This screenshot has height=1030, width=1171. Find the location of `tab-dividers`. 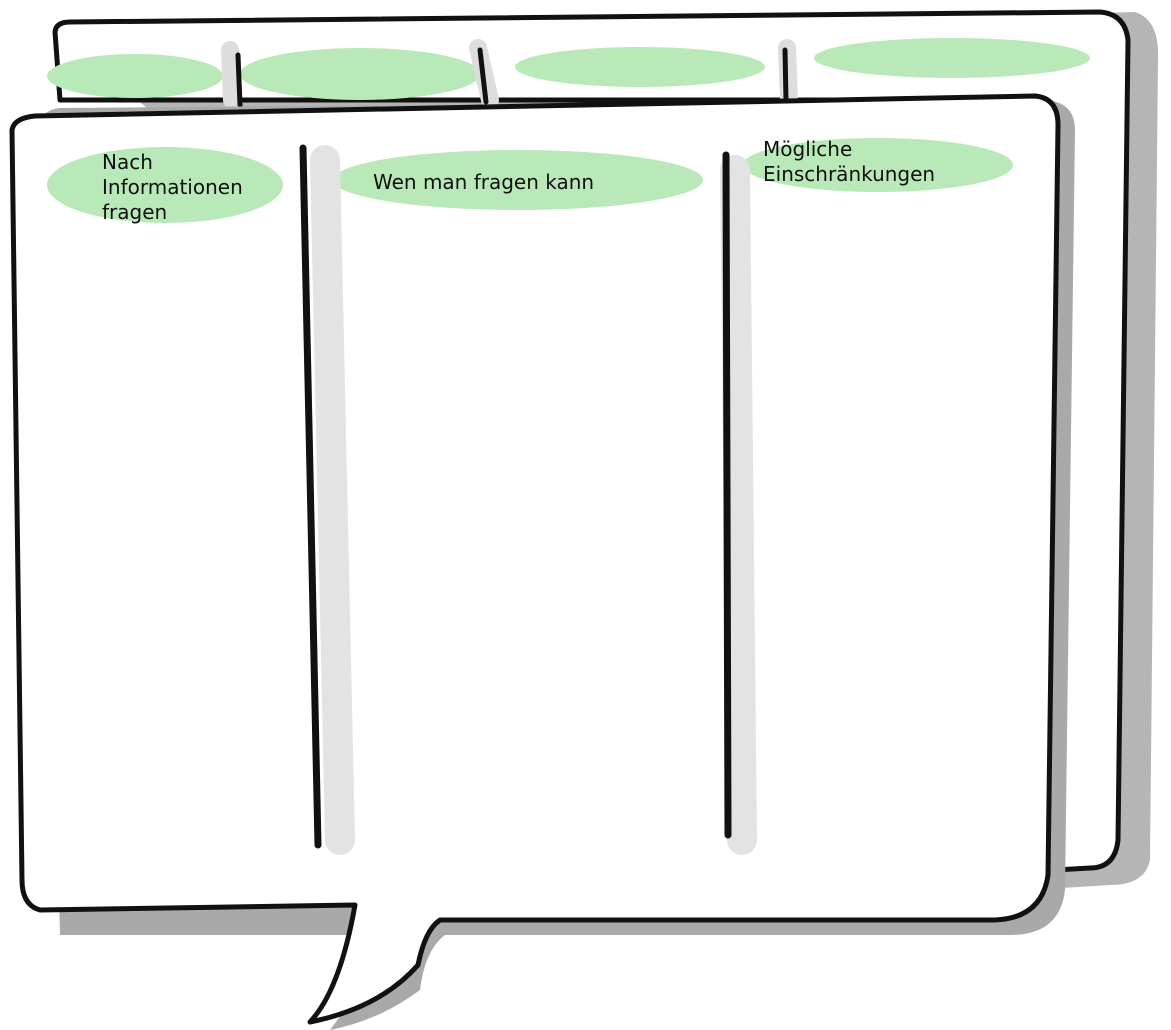

tab-dividers is located at coordinates (512, 77).